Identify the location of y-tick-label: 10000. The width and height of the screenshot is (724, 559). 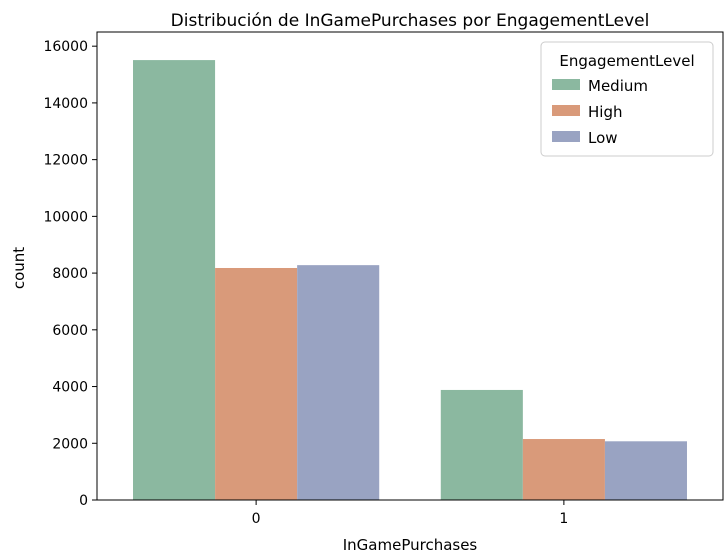
(65, 217).